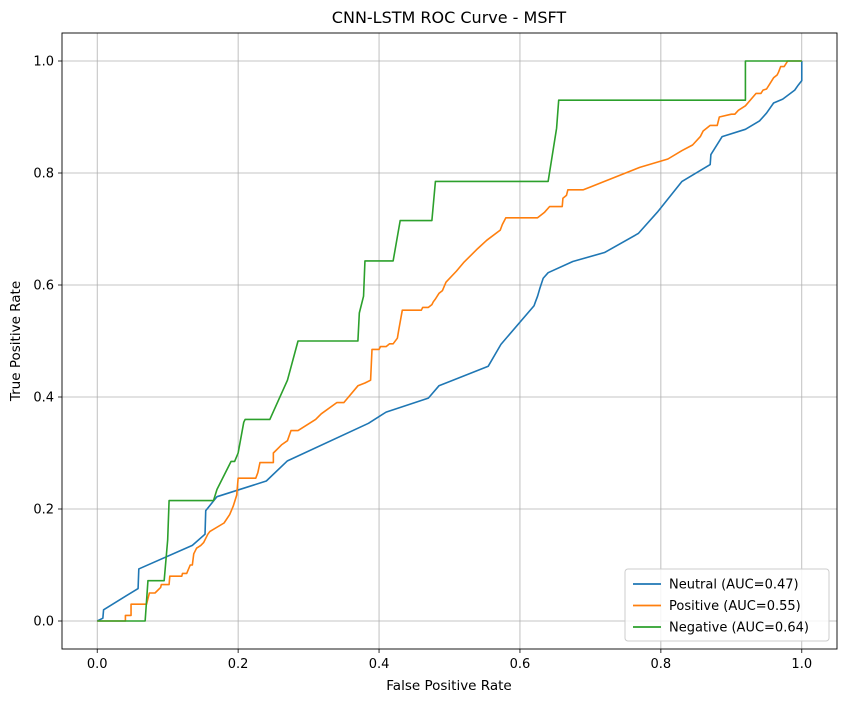 The width and height of the screenshot is (846, 701). Describe the element at coordinates (520, 664) in the screenshot. I see `x-tick-label: 0.6` at that location.